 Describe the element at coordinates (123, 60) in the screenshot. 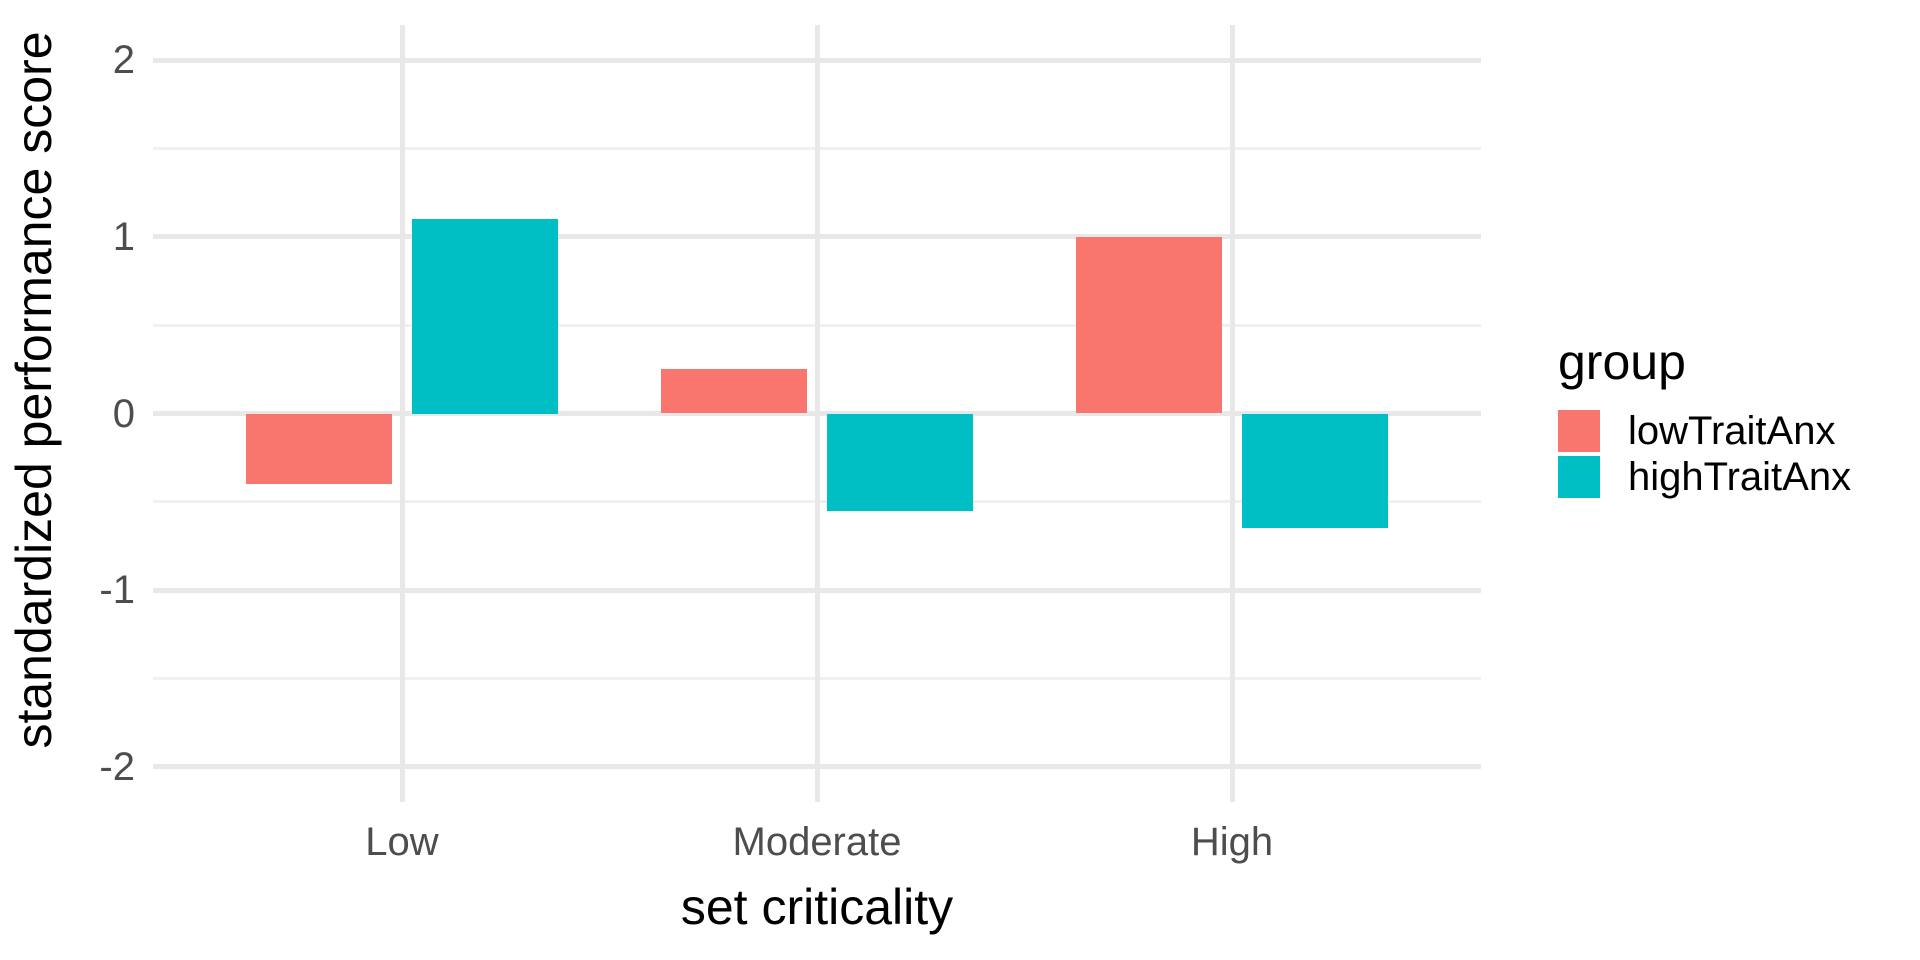

I see `y-tick-label: 2` at that location.